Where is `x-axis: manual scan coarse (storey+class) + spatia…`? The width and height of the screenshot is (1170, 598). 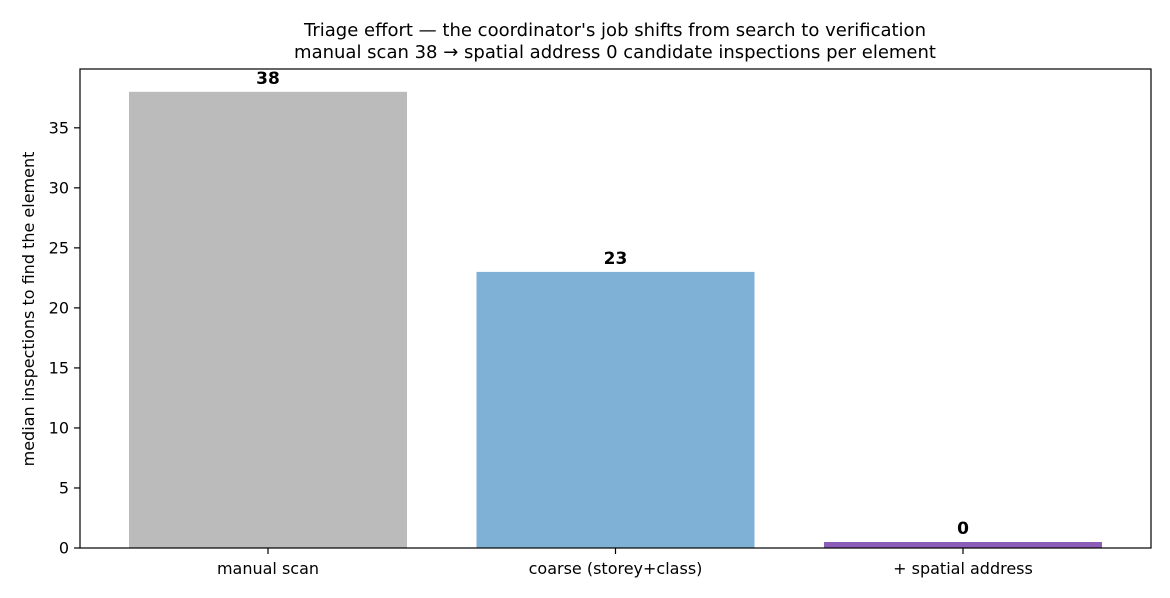
x-axis: manual scan coarse (storey+class) + spatia… is located at coordinates (625, 563).